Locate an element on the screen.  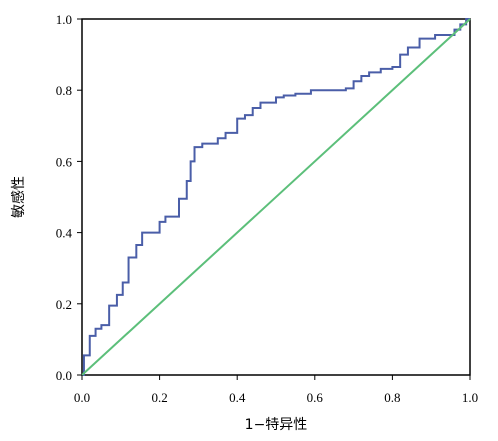
y-tick-label: 0.0 is located at coordinates (64, 375).